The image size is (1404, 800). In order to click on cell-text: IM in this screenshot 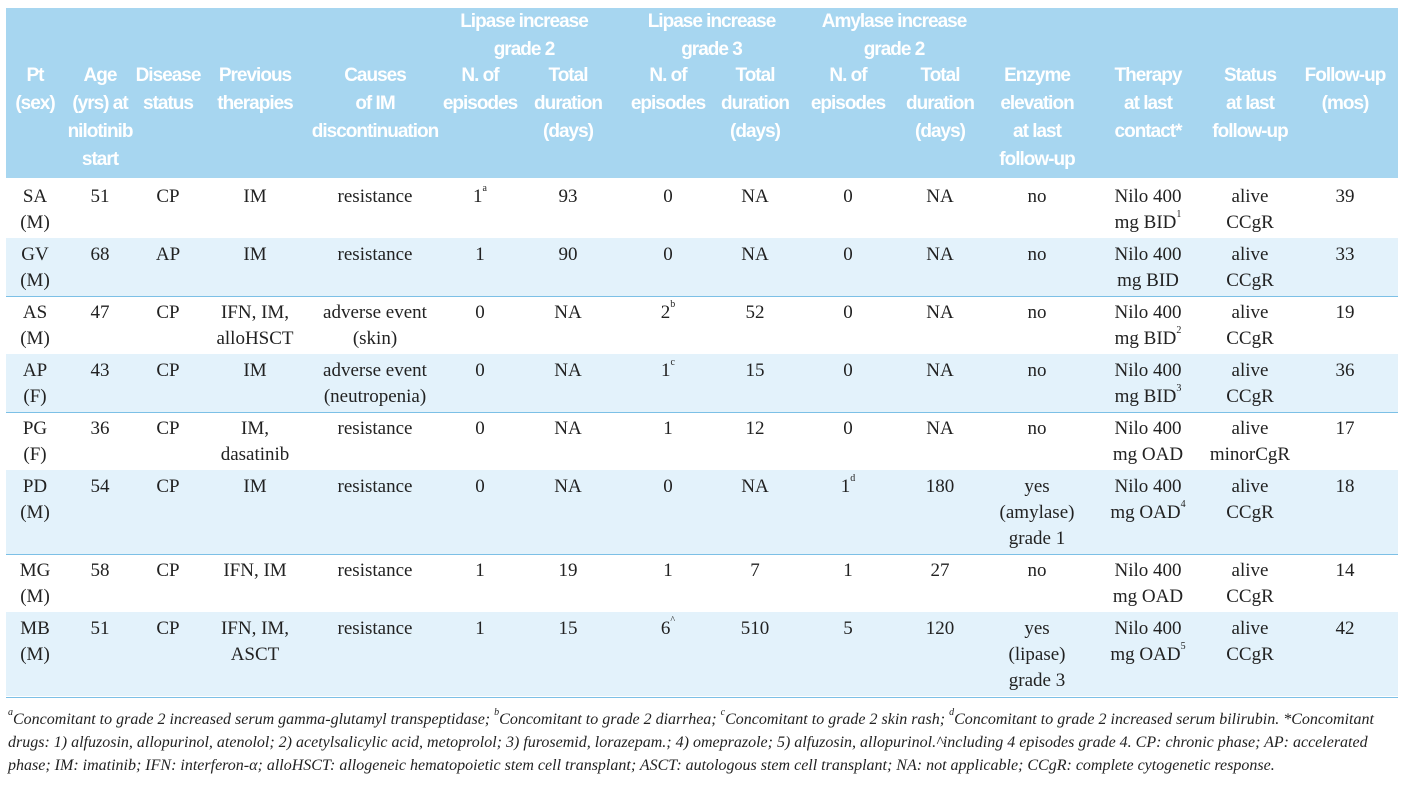, I will do `click(255, 254)`.